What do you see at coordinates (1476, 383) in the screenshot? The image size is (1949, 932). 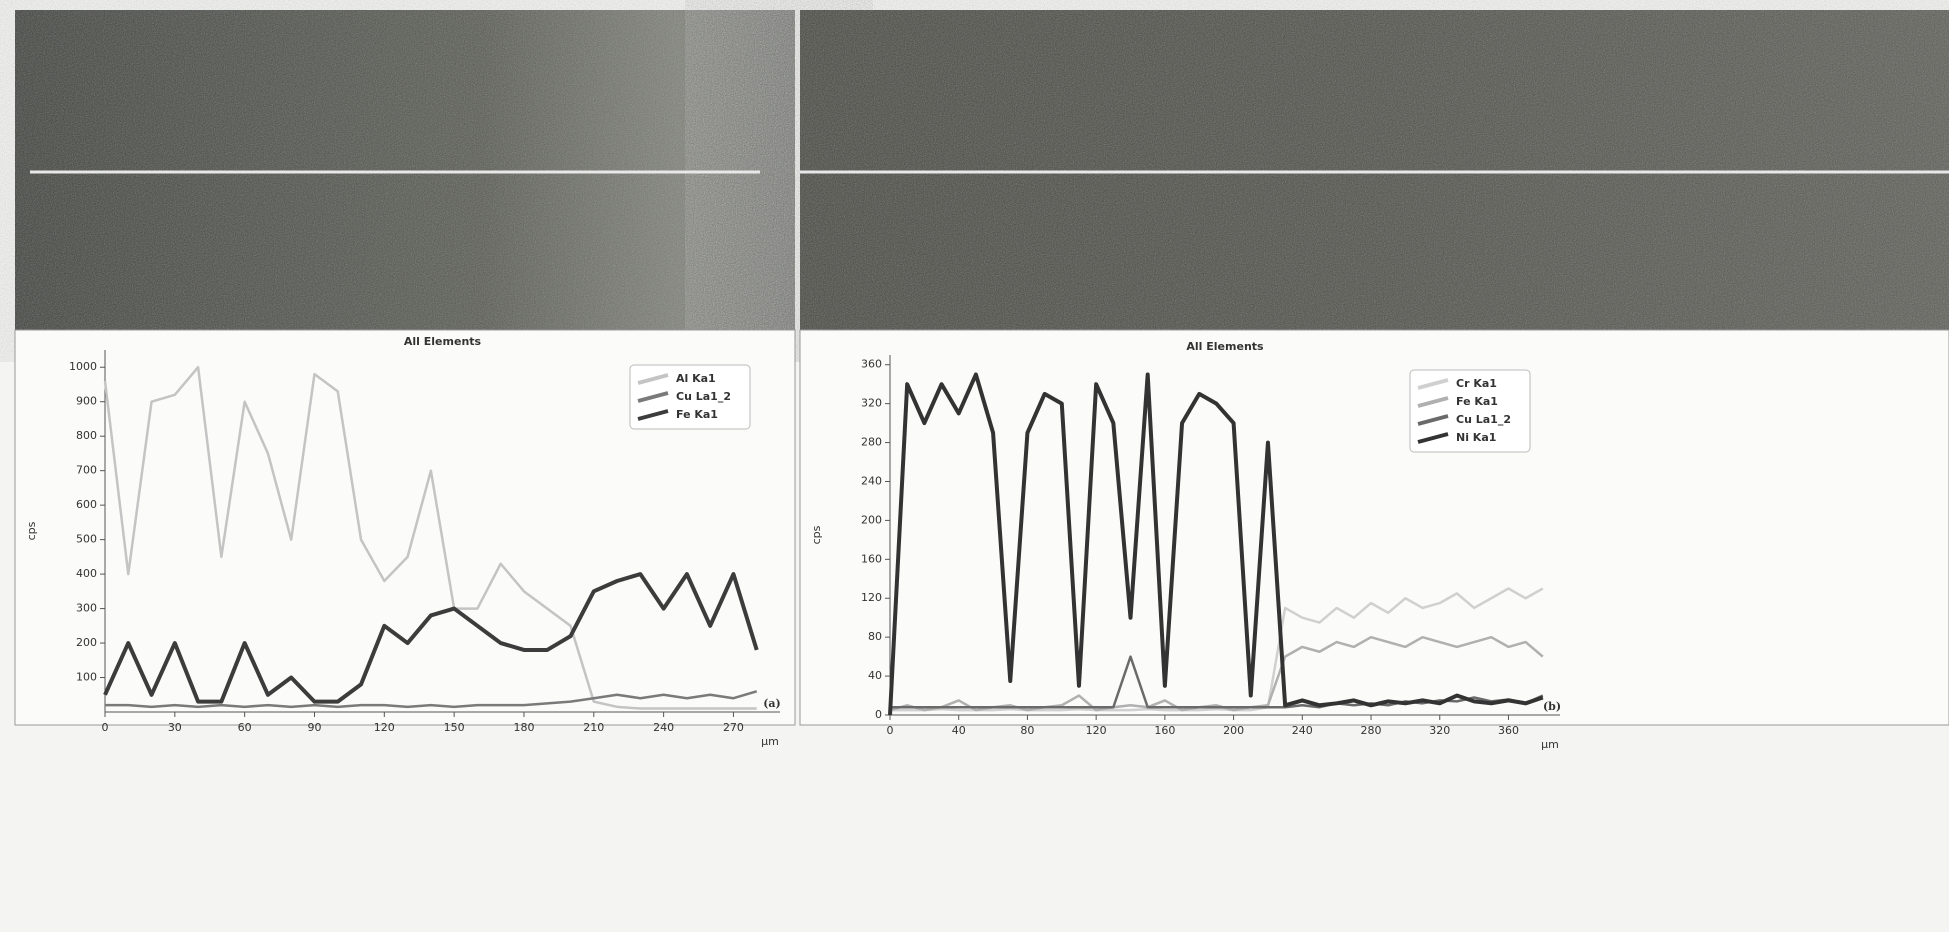 I see `legend-label: Cr Ka1` at bounding box center [1476, 383].